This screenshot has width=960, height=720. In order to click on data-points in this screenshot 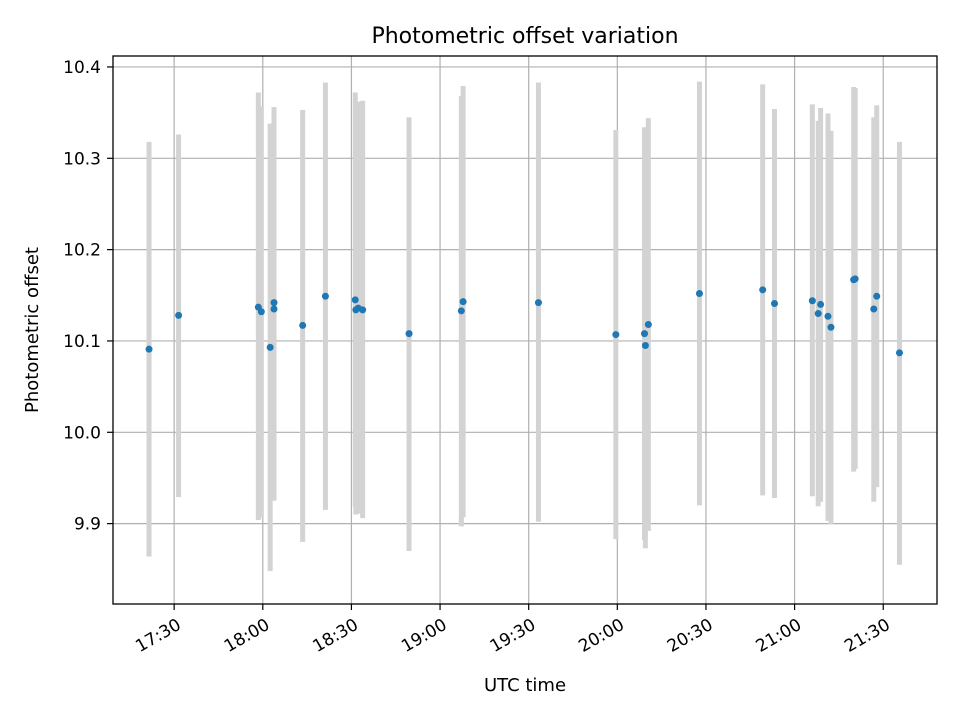, I will do `click(524, 316)`.